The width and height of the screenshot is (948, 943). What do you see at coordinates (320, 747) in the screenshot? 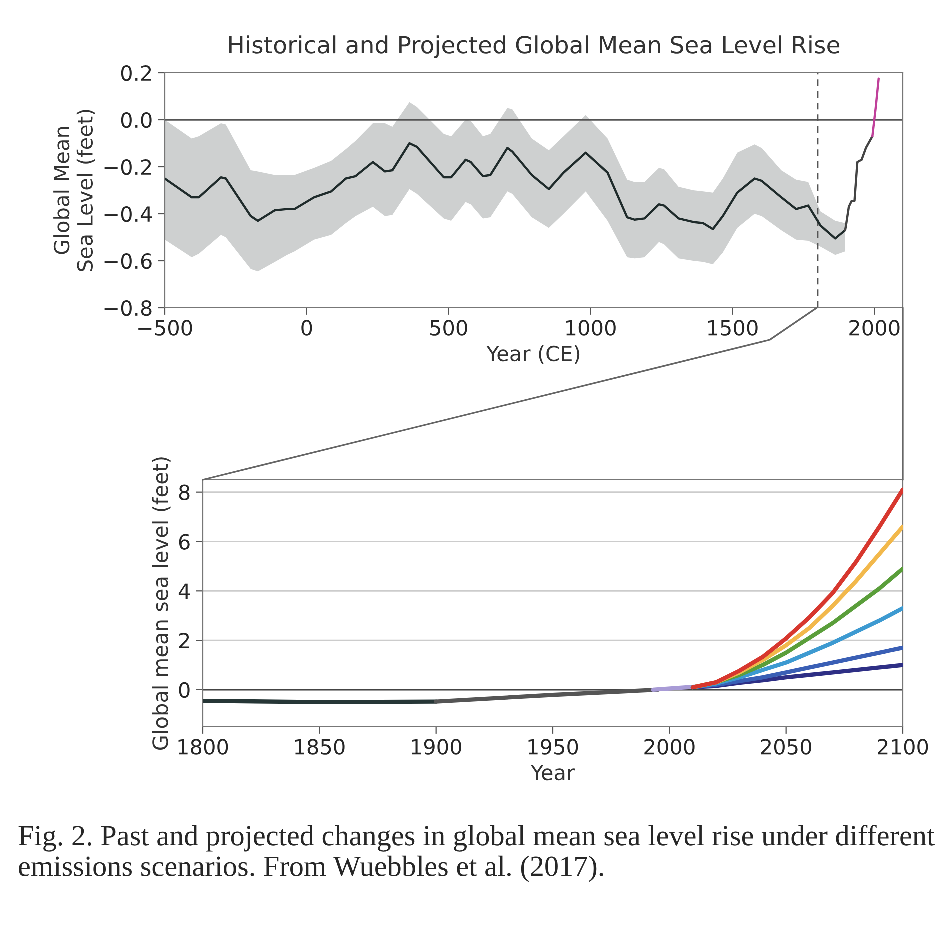
I see `x-tick-label: 1850` at bounding box center [320, 747].